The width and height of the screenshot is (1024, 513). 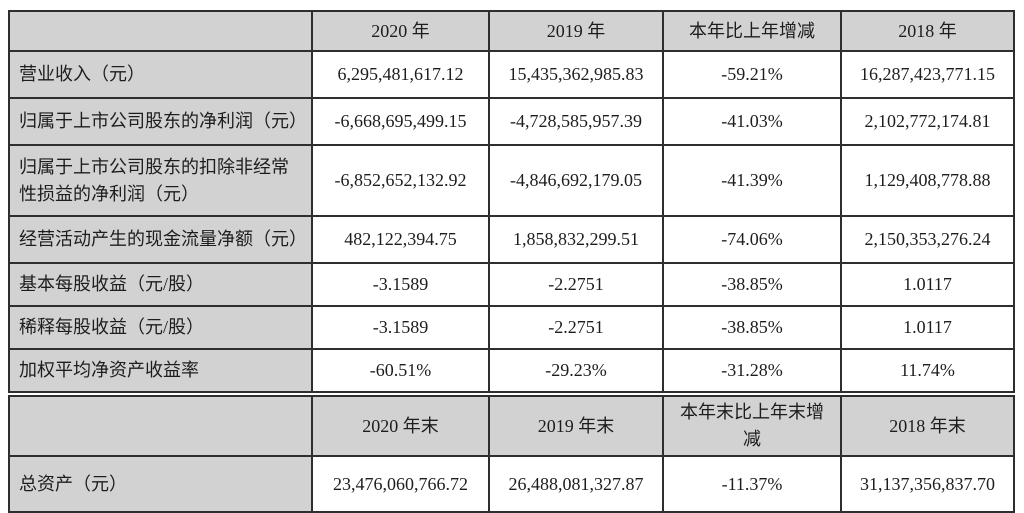 I want to click on cell-total-assets-2019: 26,488,081,327.87, so click(x=576, y=484).